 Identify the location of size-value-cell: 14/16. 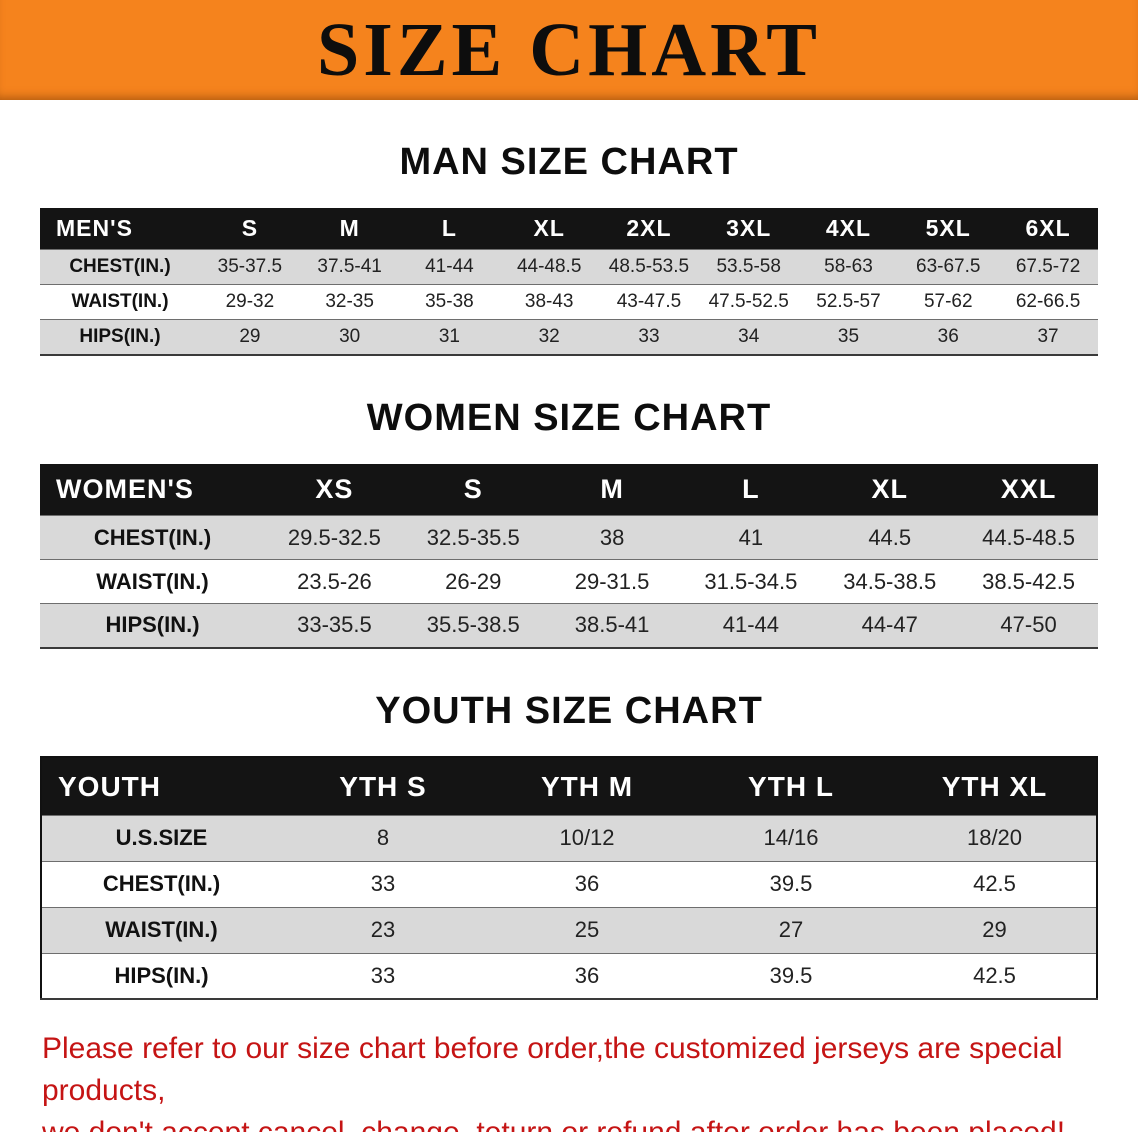
(791, 838).